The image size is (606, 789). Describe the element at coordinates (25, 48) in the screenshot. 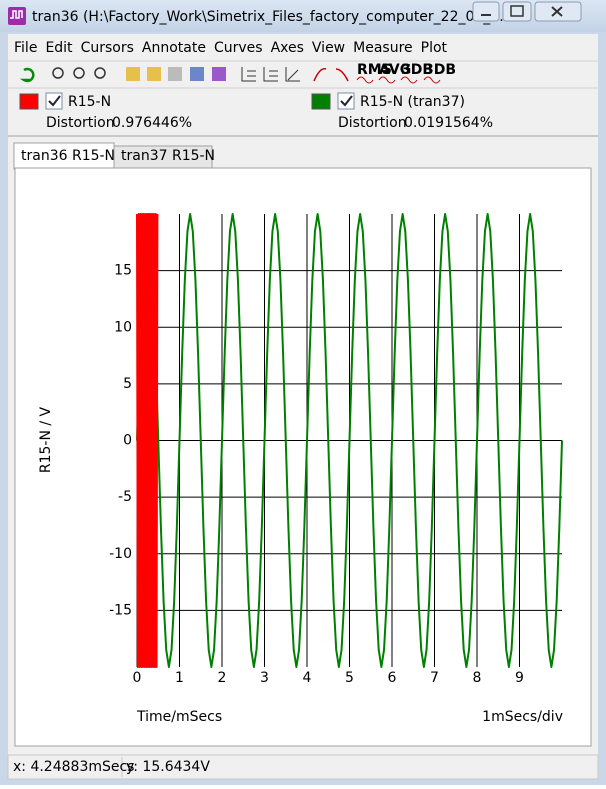

I see `menu-item: File` at that location.